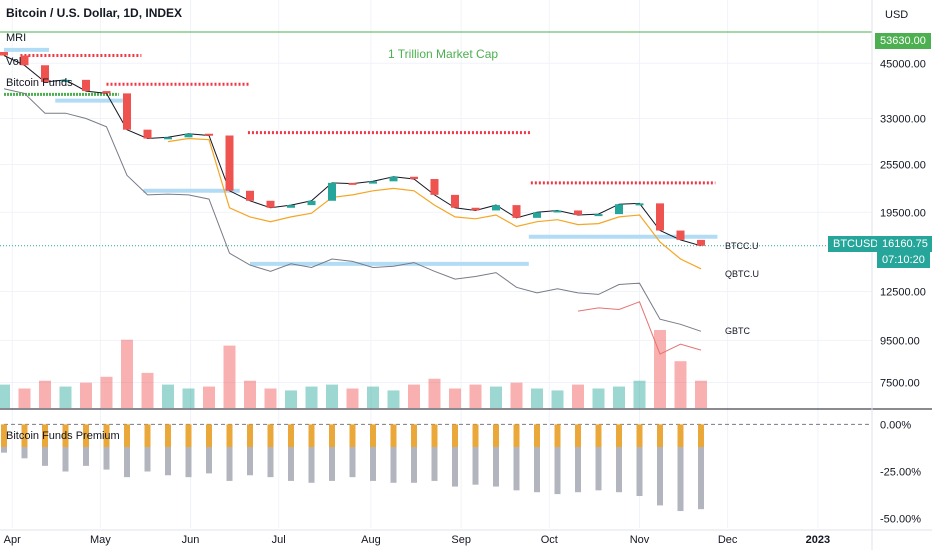 The width and height of the screenshot is (932, 550). What do you see at coordinates (903, 293) in the screenshot?
I see `y-axis-tick-label: 12500.00` at bounding box center [903, 293].